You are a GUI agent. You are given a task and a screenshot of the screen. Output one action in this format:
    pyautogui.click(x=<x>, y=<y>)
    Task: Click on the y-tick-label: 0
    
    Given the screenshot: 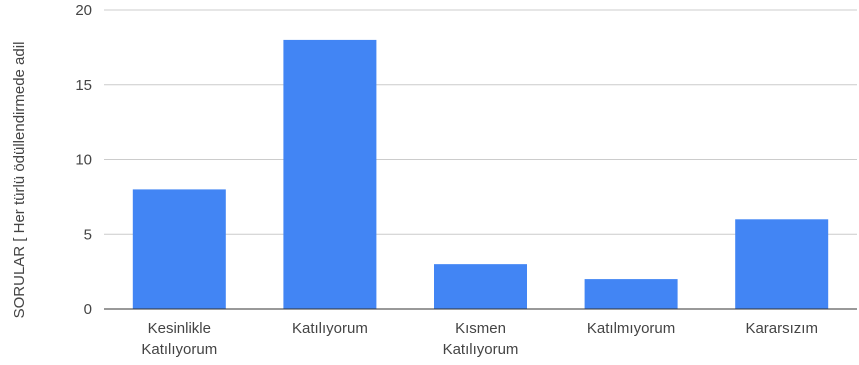 What is the action you would take?
    pyautogui.click(x=88, y=309)
    